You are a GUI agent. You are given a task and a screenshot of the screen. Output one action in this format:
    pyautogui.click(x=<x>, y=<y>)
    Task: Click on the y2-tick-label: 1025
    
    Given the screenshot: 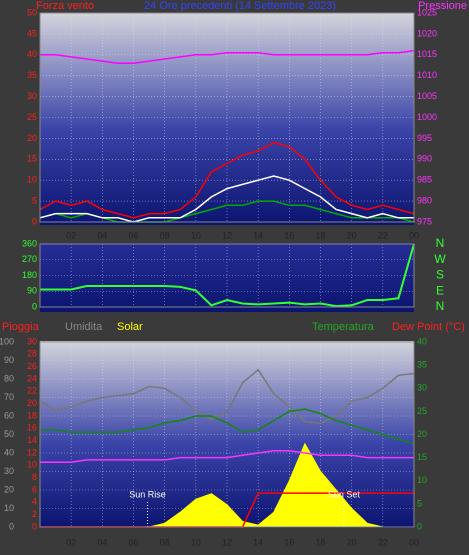 What is the action you would take?
    pyautogui.click(x=427, y=12)
    